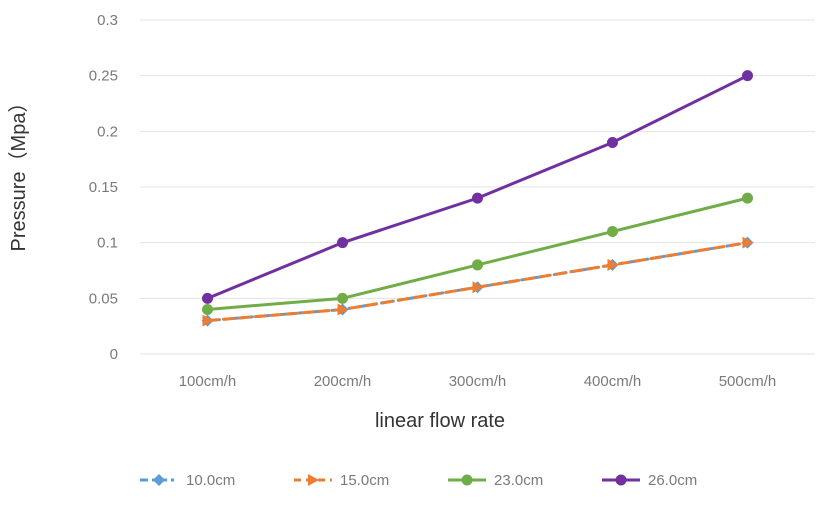 The image size is (827, 508). I want to click on legend-label: 10.0cm, so click(210, 480).